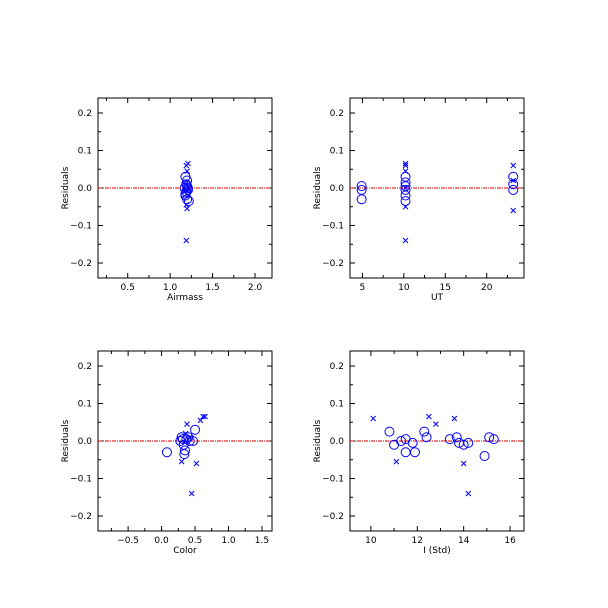 This screenshot has height=608, width=608. Describe the element at coordinates (487, 288) in the screenshot. I see `x-tick-label: 20` at that location.